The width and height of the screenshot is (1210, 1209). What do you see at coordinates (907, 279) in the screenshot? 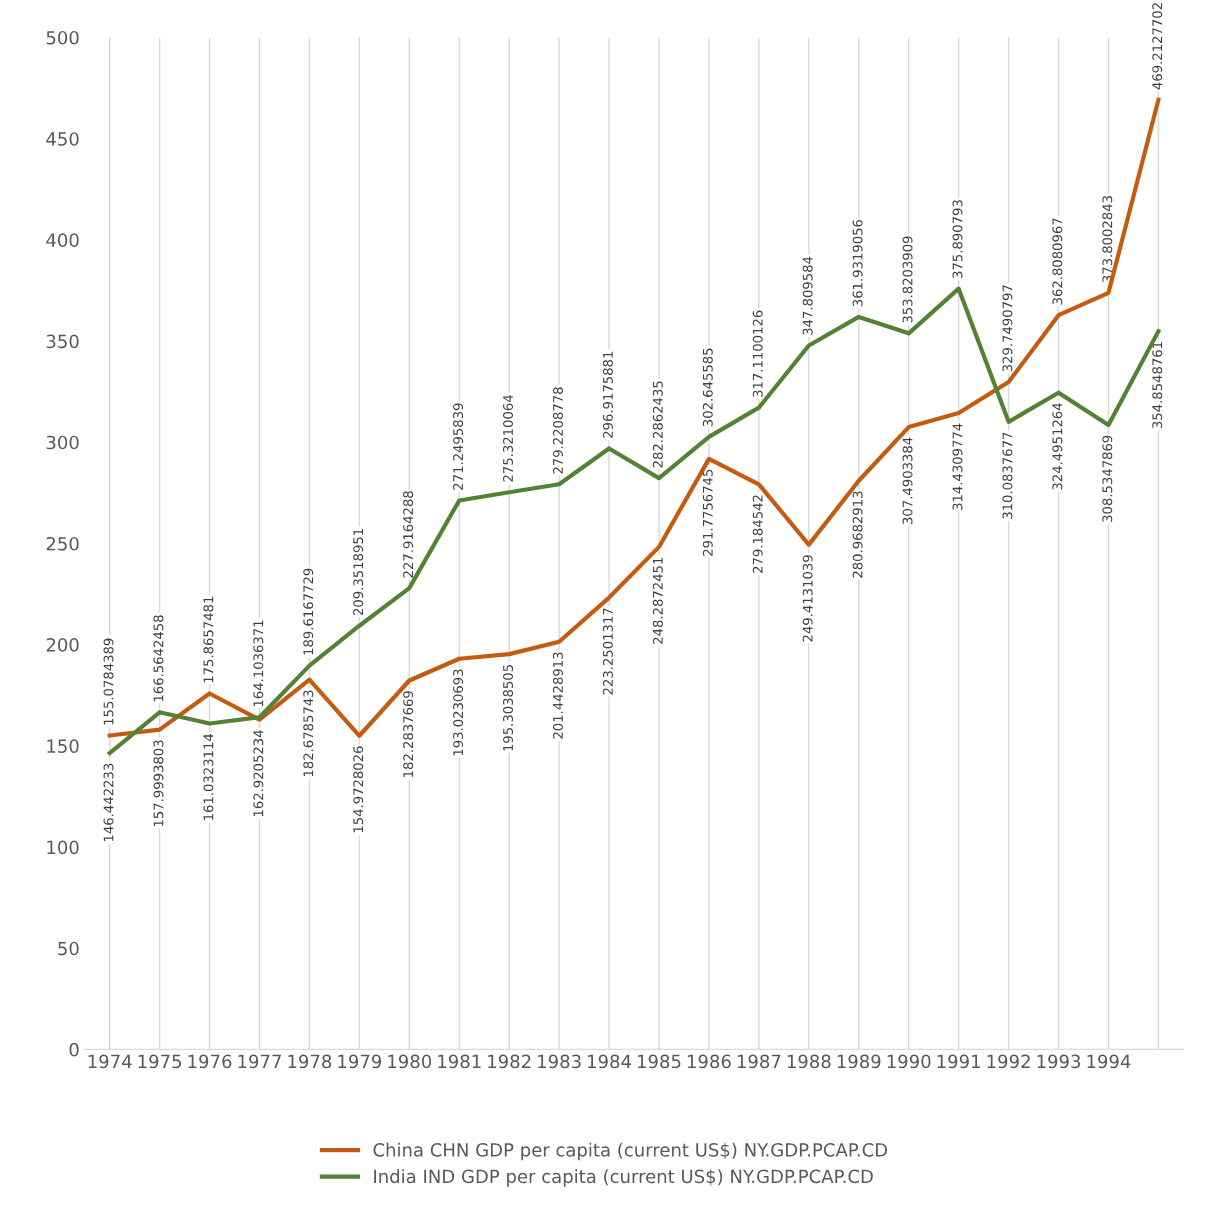
I see `data-label: 353.8203909` at bounding box center [907, 279].